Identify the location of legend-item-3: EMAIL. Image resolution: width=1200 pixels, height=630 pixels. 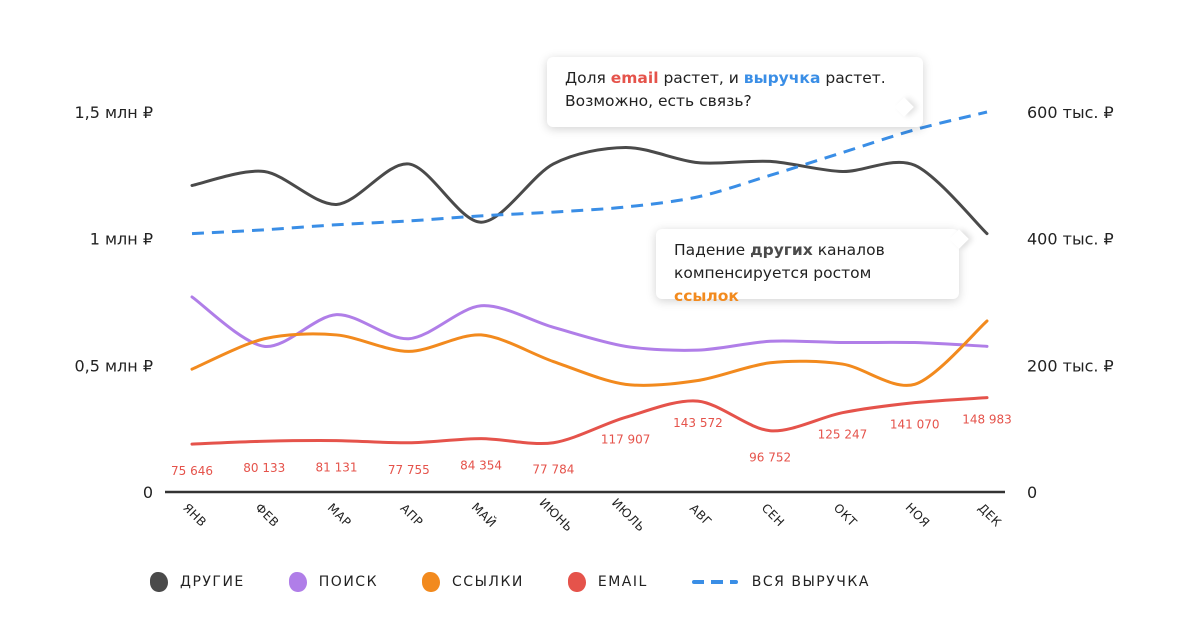
(607, 582).